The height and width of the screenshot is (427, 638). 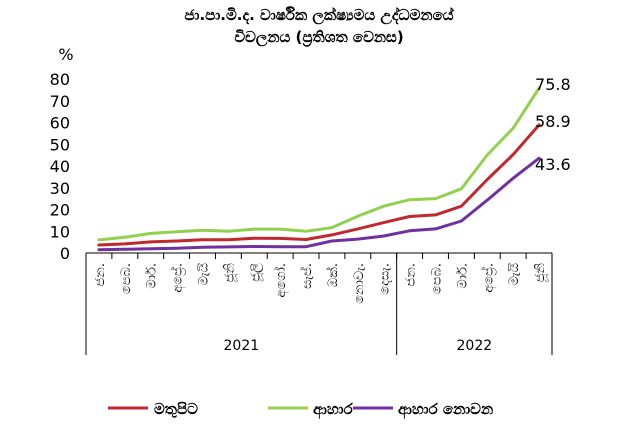 I want to click on y-tick-label: 50, so click(x=60, y=144).